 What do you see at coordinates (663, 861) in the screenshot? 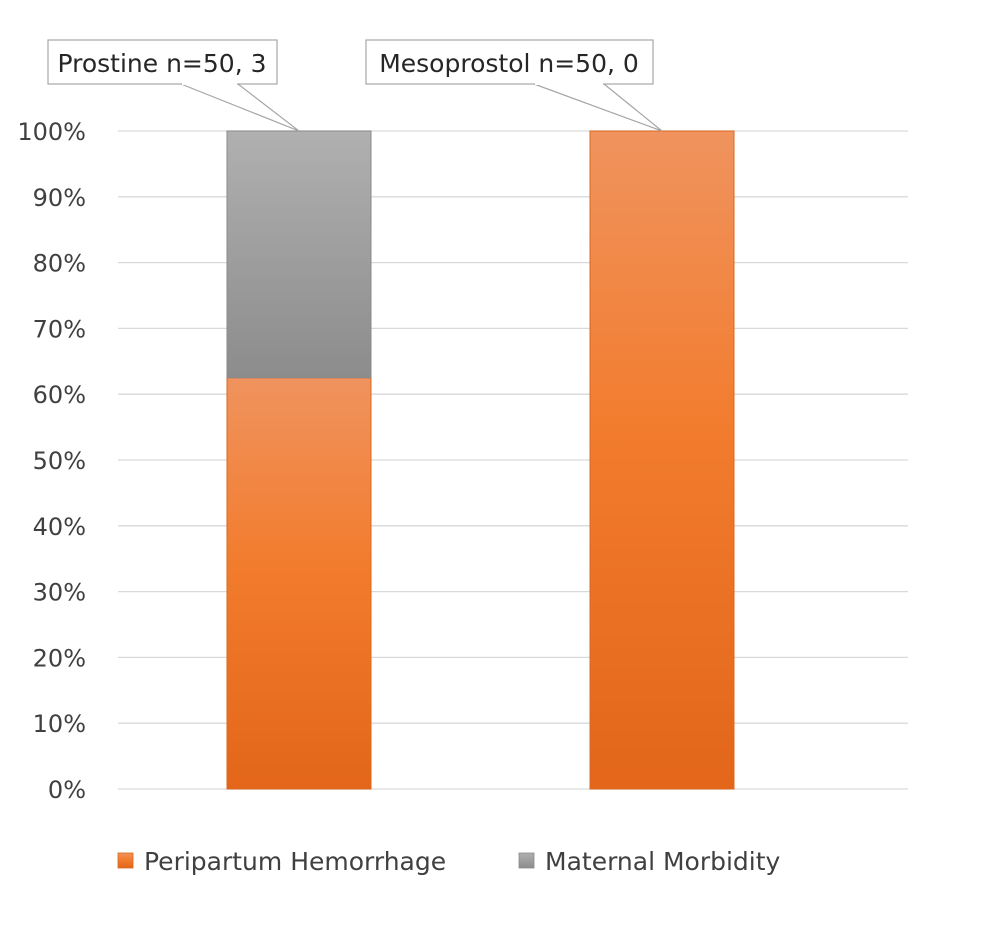
I see `legend-label-1: Maternal Morbidity` at bounding box center [663, 861].